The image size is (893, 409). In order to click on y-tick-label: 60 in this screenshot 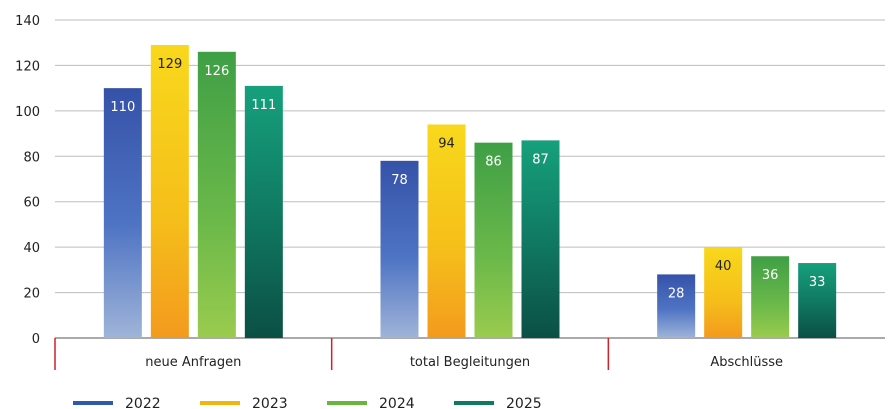, I will do `click(31, 203)`.